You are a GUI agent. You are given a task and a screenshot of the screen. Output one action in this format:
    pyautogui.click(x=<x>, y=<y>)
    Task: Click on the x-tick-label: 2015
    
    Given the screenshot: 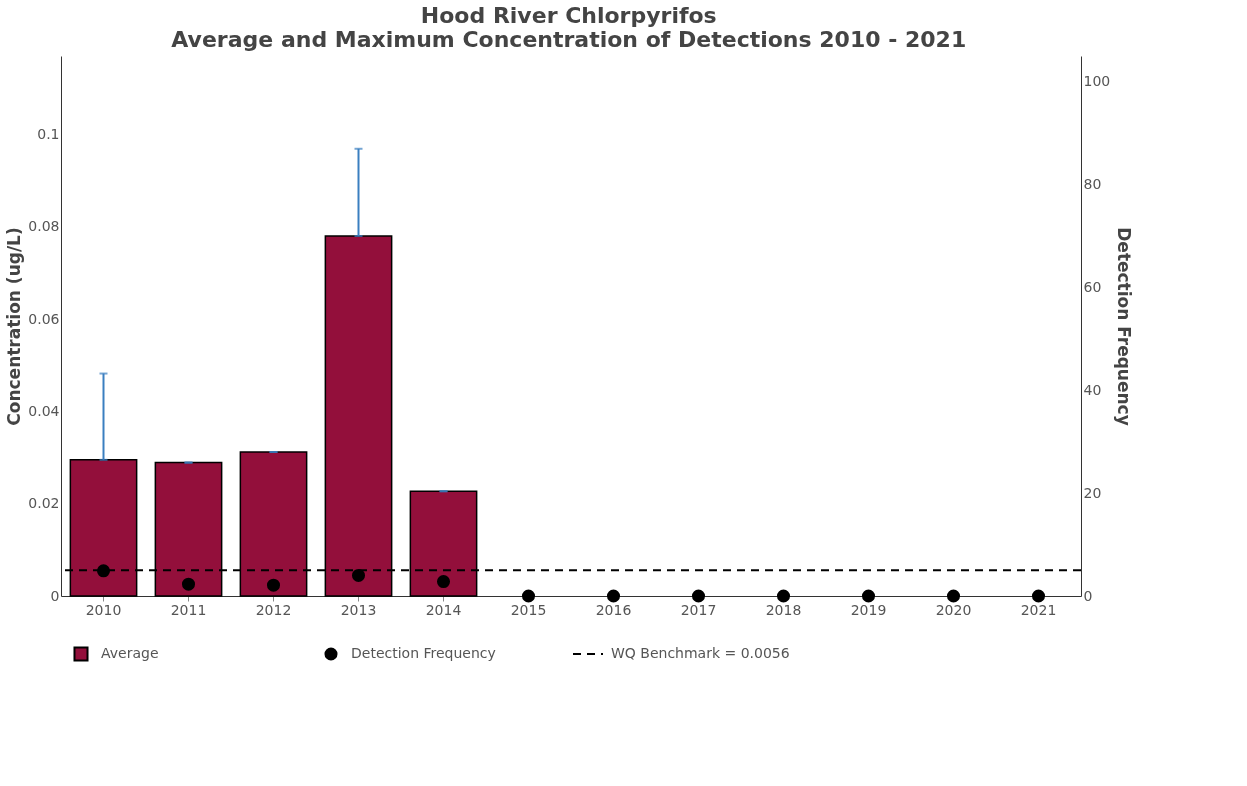 What is the action you would take?
    pyautogui.click(x=528, y=609)
    